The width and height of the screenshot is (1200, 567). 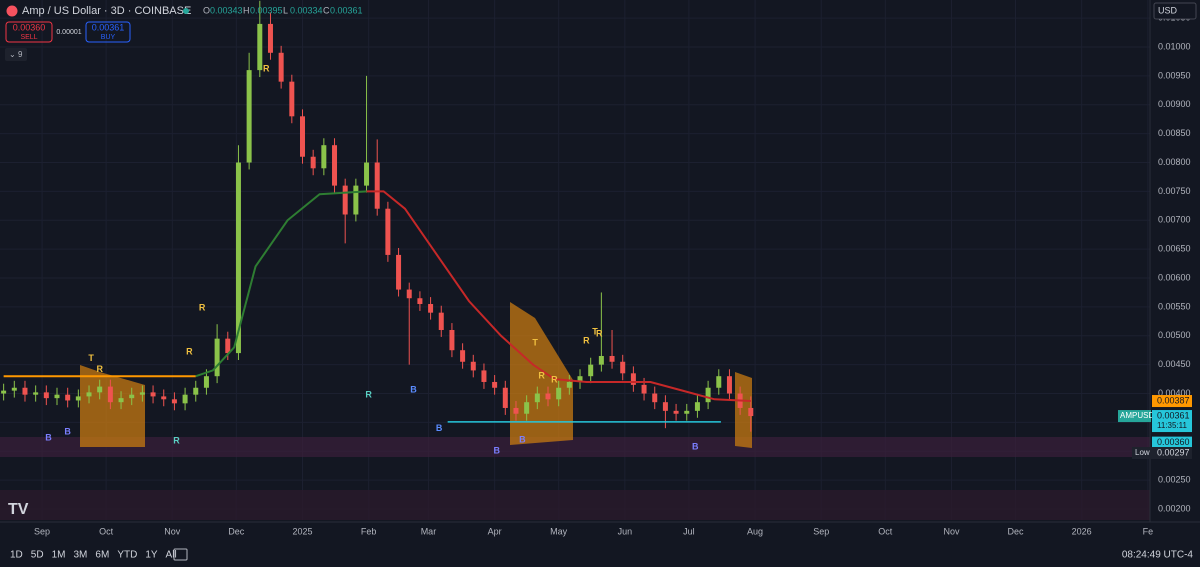 I want to click on lower-zone, so click(x=575, y=505).